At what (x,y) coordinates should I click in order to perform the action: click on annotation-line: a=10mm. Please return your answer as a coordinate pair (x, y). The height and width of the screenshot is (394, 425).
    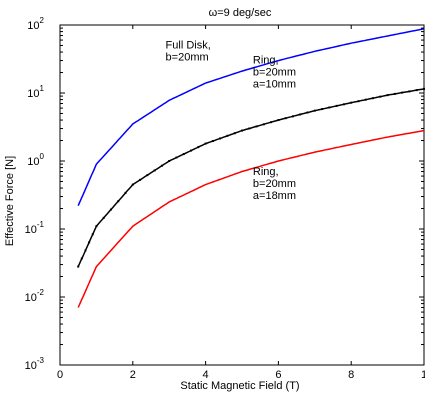
    Looking at the image, I should click on (274, 85).